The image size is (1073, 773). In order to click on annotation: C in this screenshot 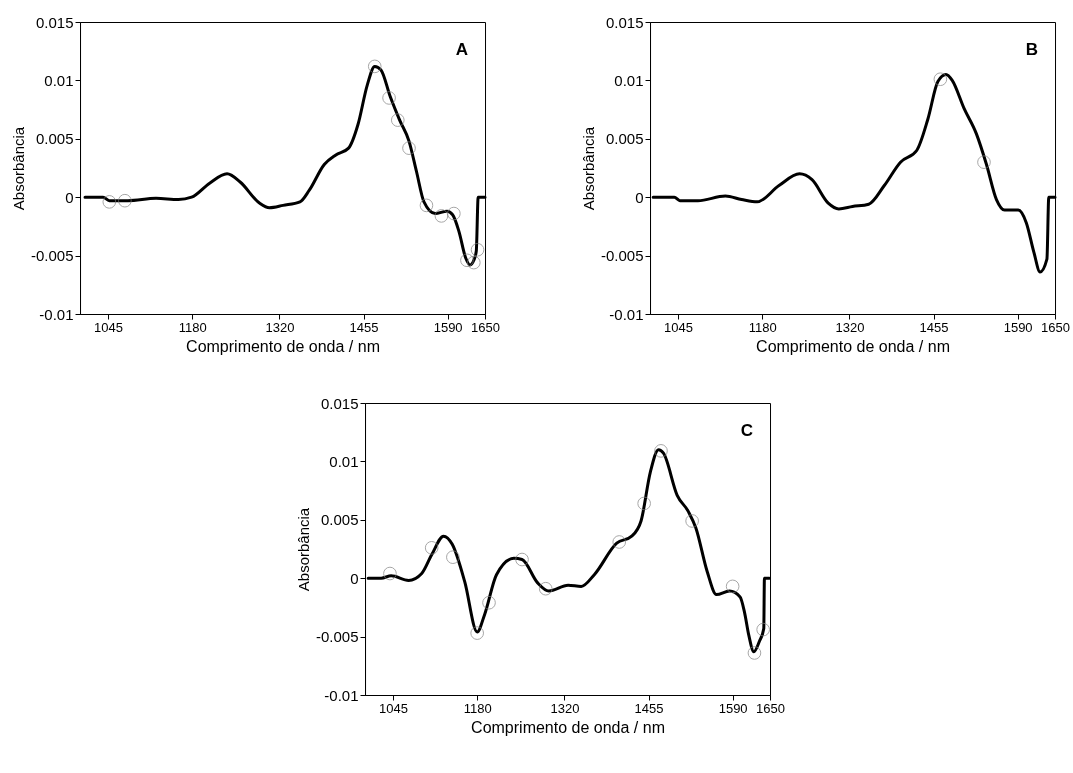, I will do `click(747, 430)`.